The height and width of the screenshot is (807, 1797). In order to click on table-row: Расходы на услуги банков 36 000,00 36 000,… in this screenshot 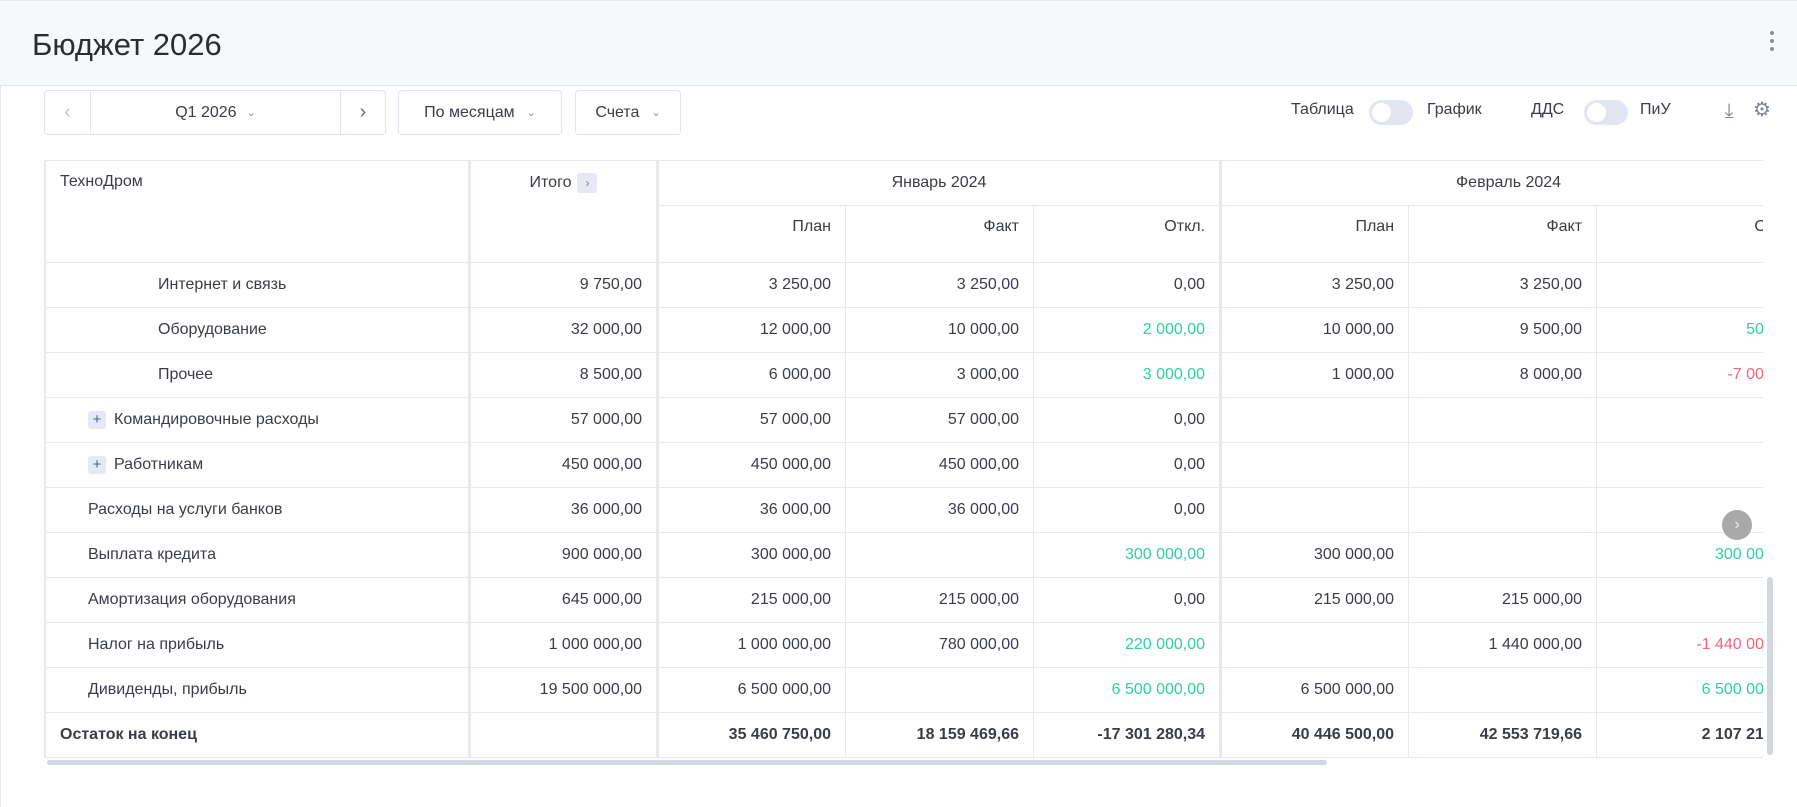, I will do `click(904, 510)`.